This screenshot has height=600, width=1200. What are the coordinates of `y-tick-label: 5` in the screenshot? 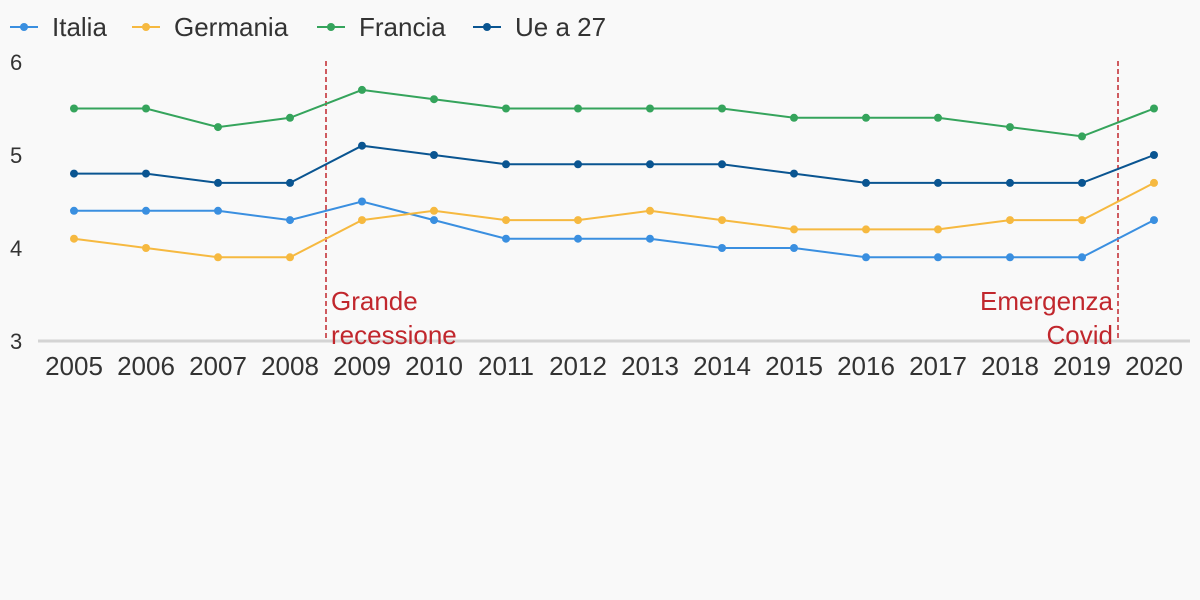 It's located at (16, 155).